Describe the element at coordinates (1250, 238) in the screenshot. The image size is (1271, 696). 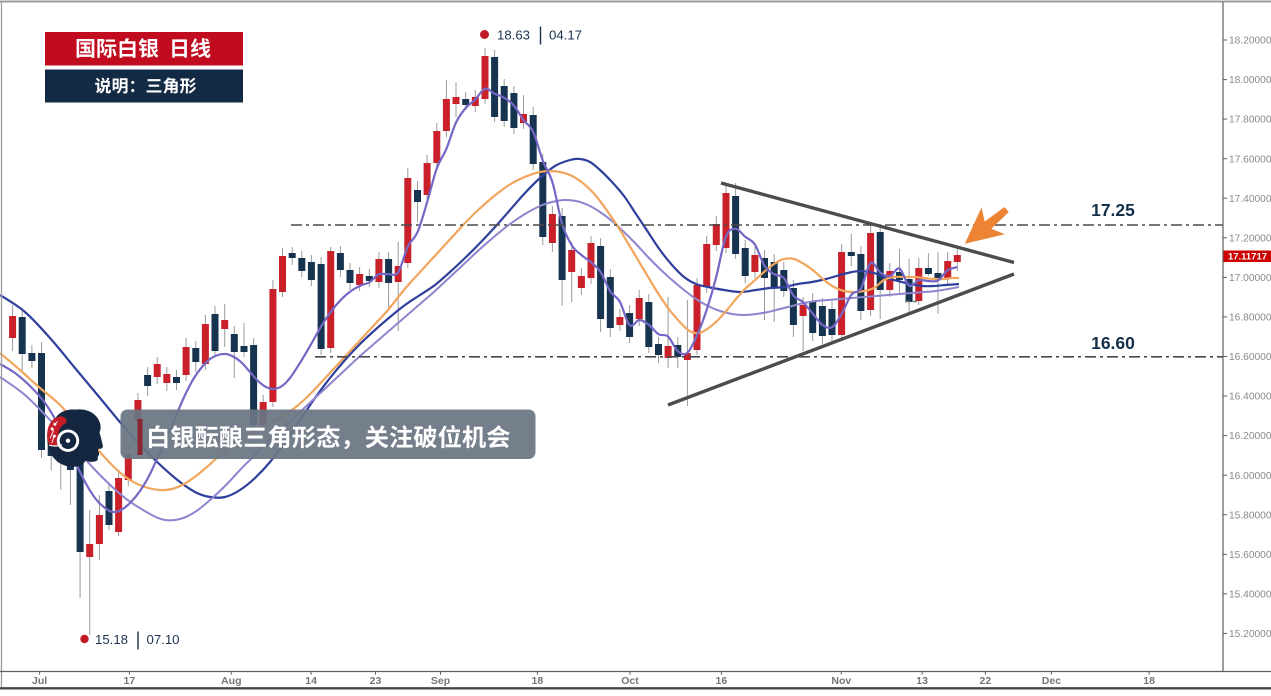
I see `svg-text: 17.20000` at that location.